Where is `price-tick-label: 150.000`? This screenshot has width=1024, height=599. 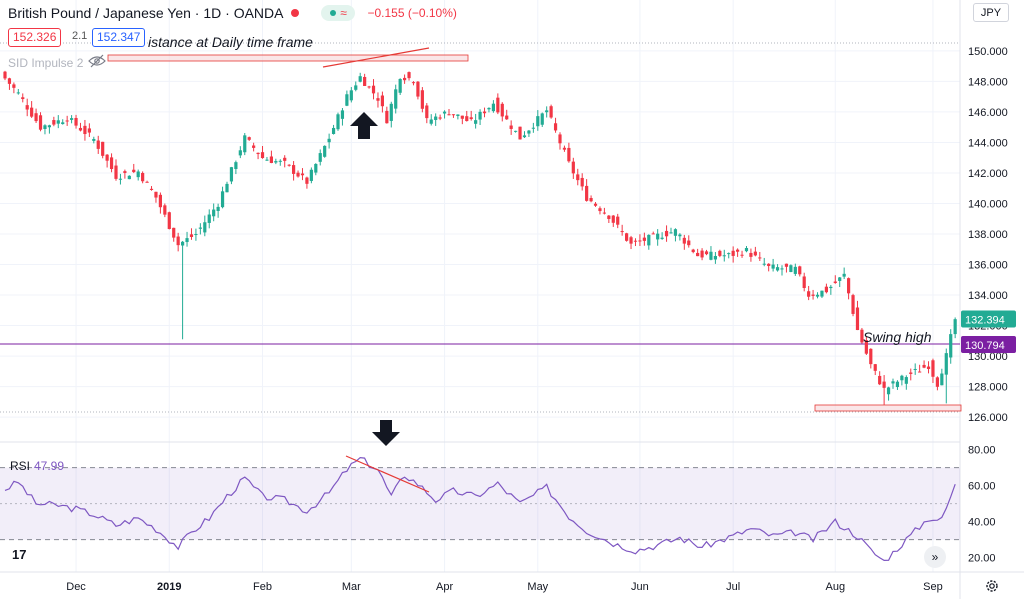
price-tick-label: 150.000 is located at coordinates (988, 52).